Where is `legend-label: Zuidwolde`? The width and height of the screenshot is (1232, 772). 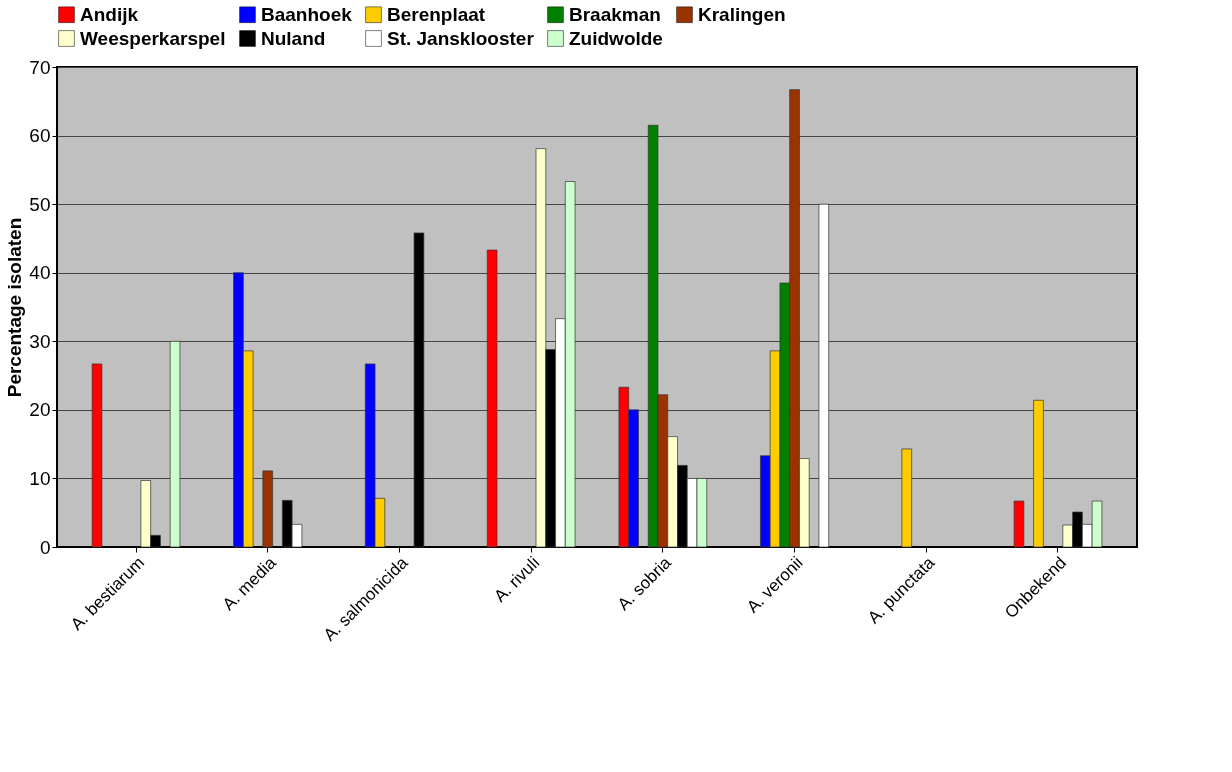 legend-label: Zuidwolde is located at coordinates (616, 38).